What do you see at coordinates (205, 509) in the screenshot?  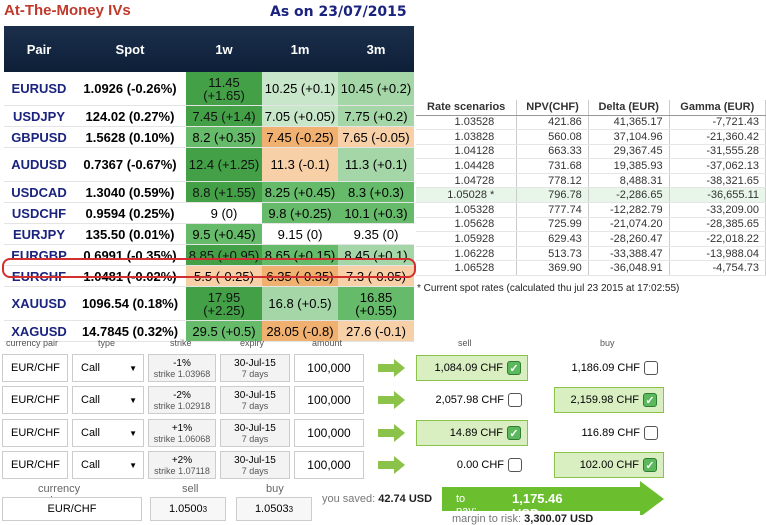 I see `summary-sell-sub: 3` at bounding box center [205, 509].